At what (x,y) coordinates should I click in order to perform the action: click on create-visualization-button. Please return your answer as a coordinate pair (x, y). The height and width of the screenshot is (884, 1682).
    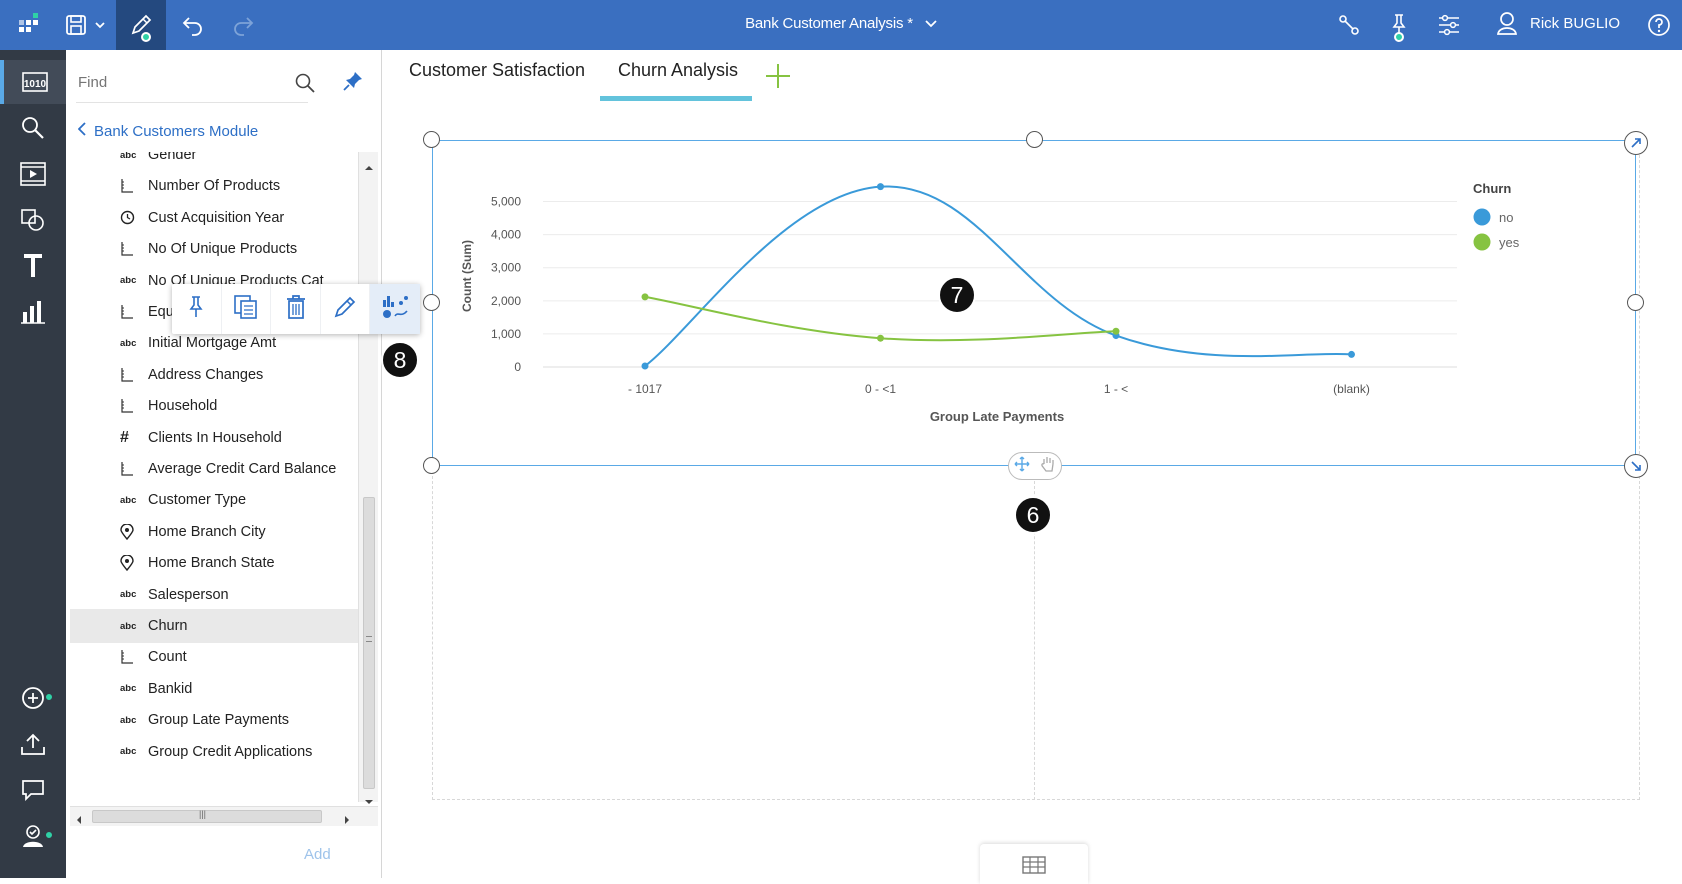
    Looking at the image, I should click on (395, 309).